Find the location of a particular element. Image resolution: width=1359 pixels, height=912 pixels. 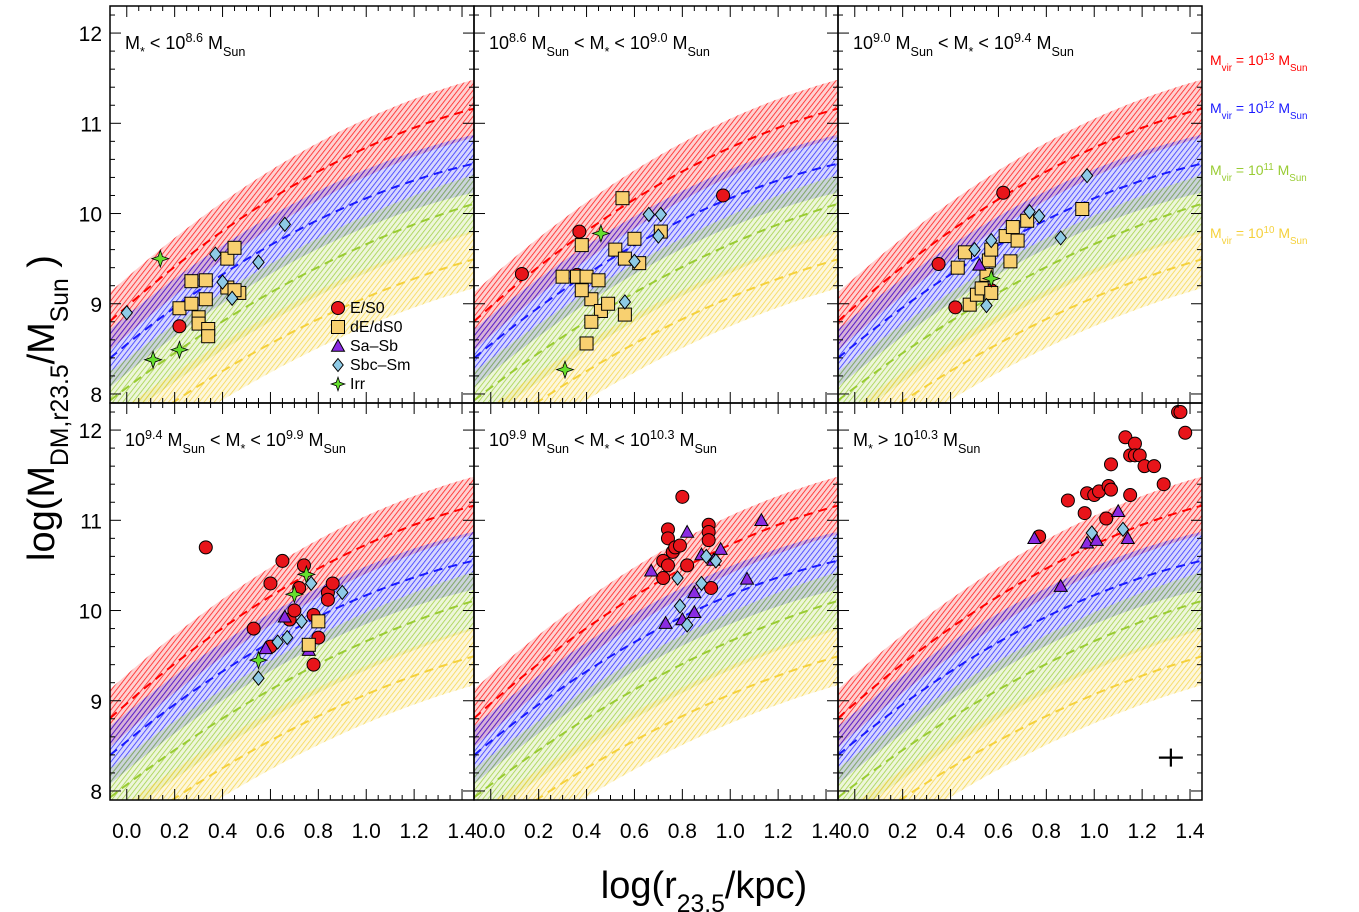

panel-3-bands is located at coordinates (1020, 241).